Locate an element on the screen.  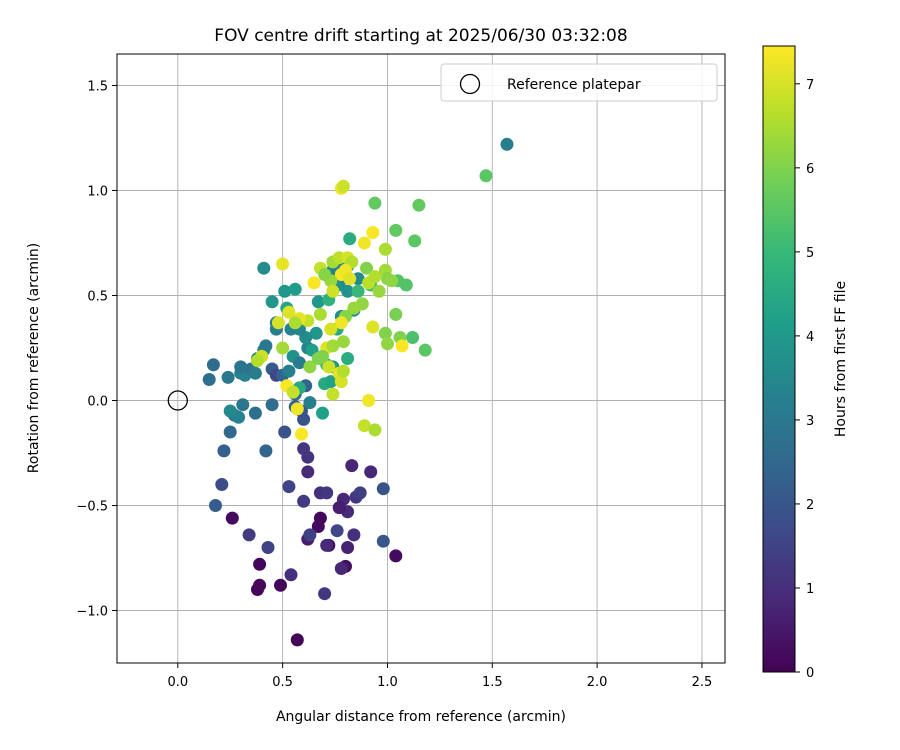
legend-box is located at coordinates (579, 82).